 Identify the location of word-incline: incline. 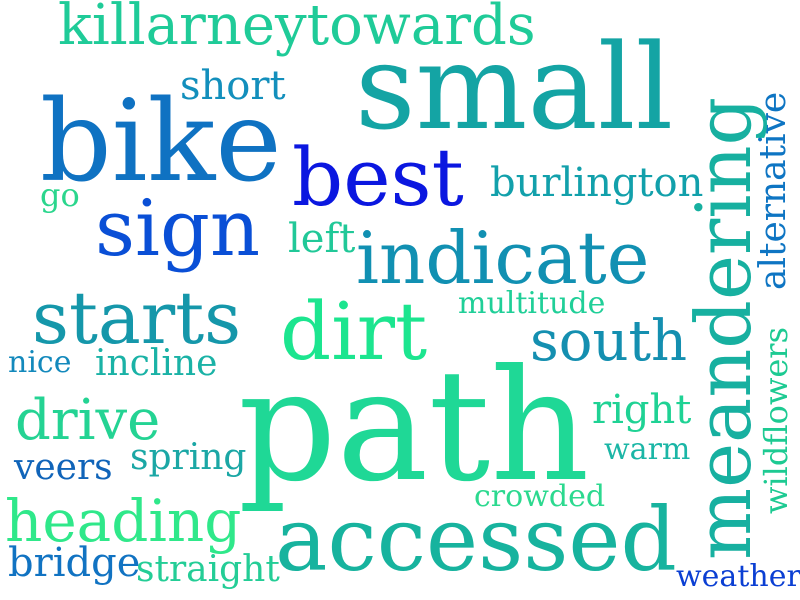
(156, 363).